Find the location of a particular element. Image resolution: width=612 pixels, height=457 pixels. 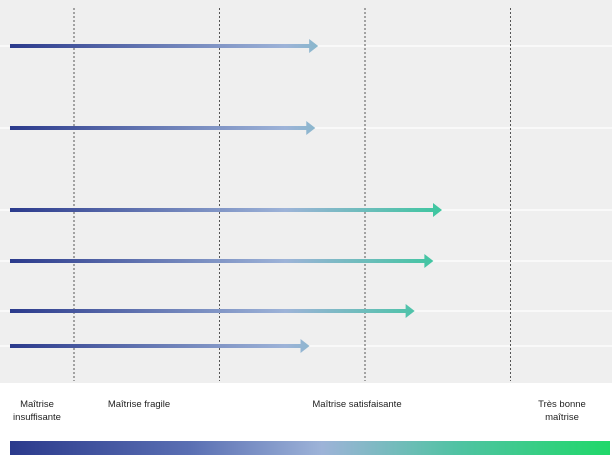

level-label-insufficient: Maîtrise insuffisante is located at coordinates (37, 411).